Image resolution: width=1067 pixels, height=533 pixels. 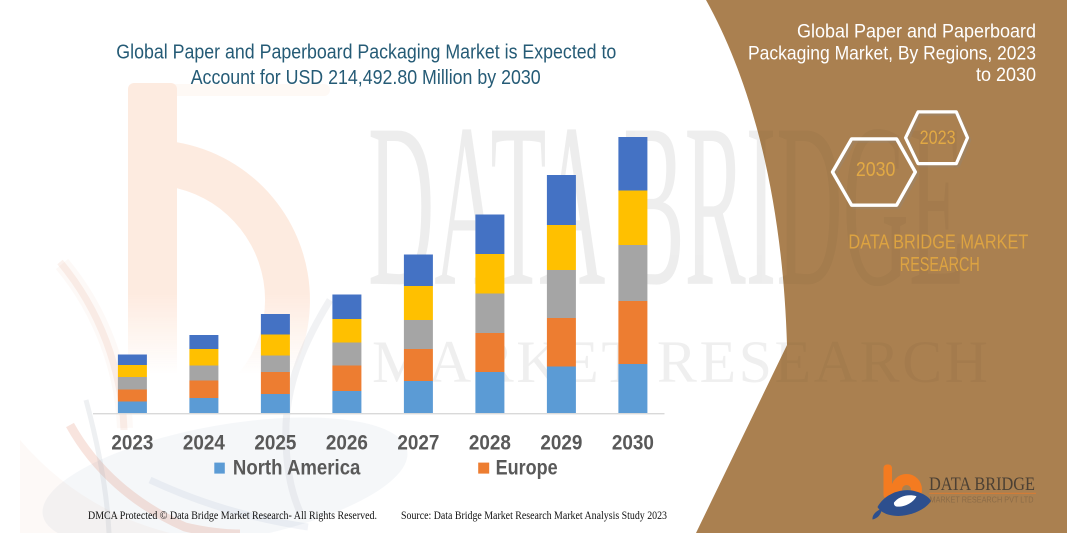 I want to click on svg-text: 2024, so click(x=204, y=443).